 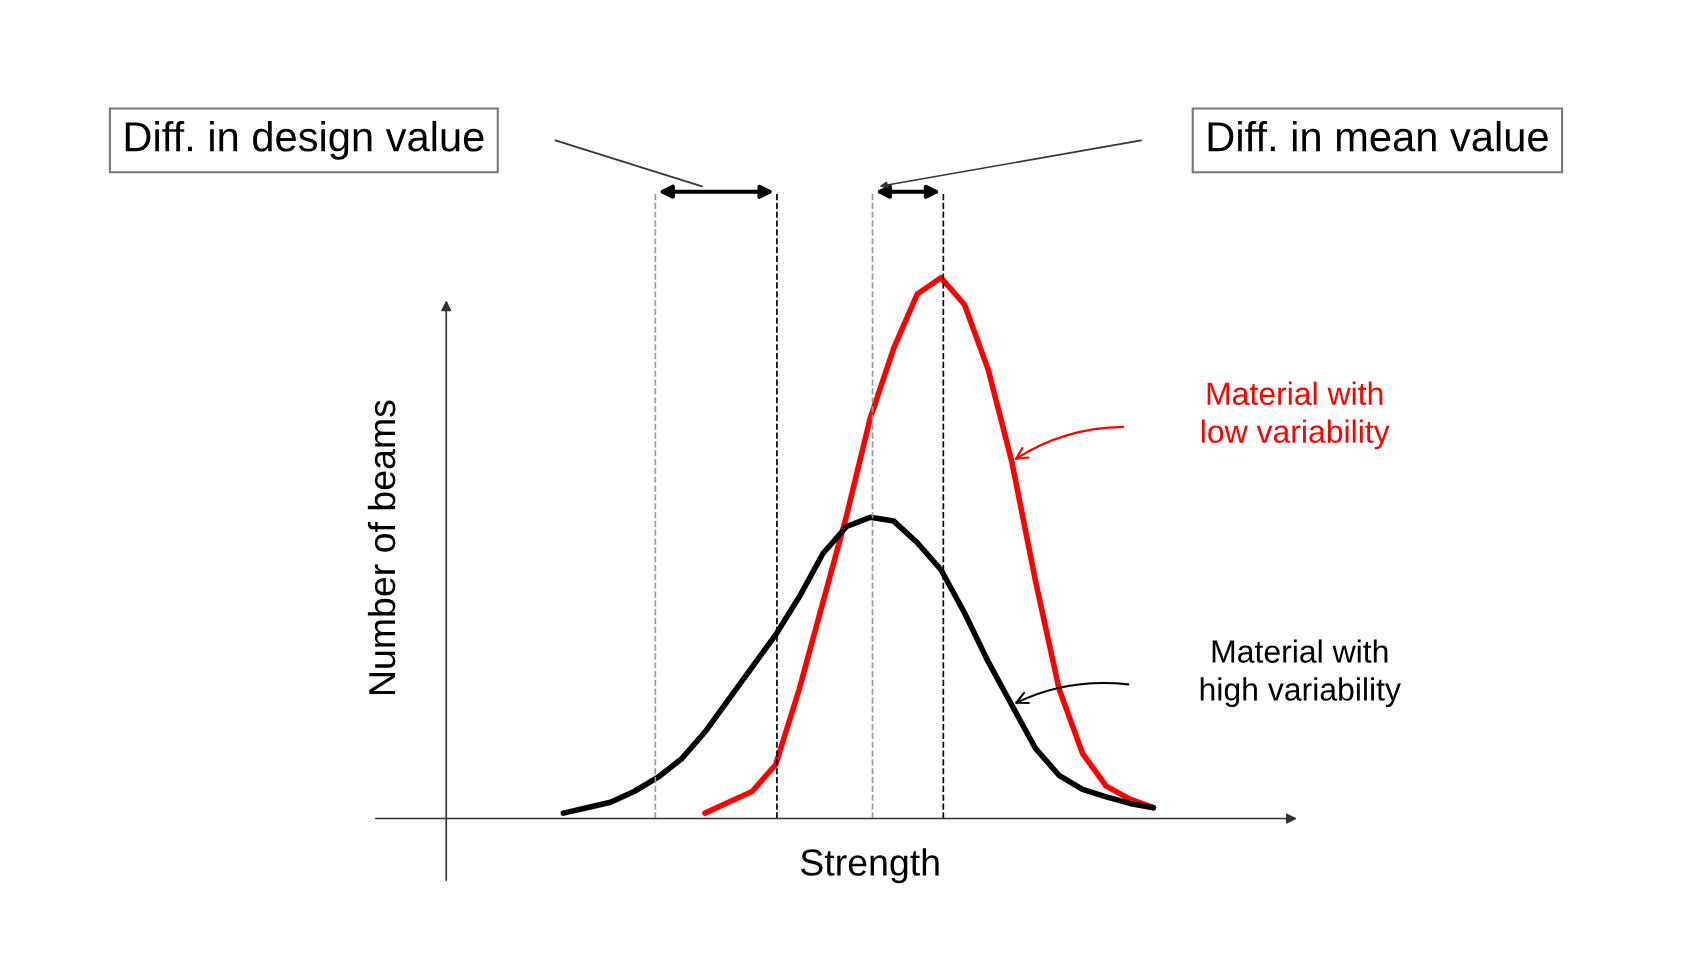 What do you see at coordinates (381, 547) in the screenshot?
I see `y-axis-title: Number of beams` at bounding box center [381, 547].